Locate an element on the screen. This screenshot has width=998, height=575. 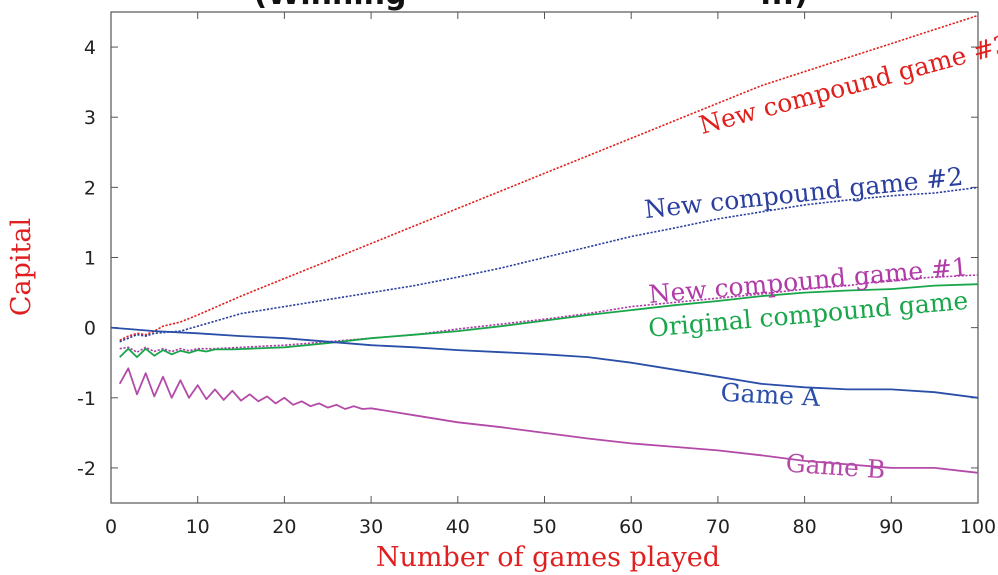
y-tick-label: 3 is located at coordinates (90, 118).